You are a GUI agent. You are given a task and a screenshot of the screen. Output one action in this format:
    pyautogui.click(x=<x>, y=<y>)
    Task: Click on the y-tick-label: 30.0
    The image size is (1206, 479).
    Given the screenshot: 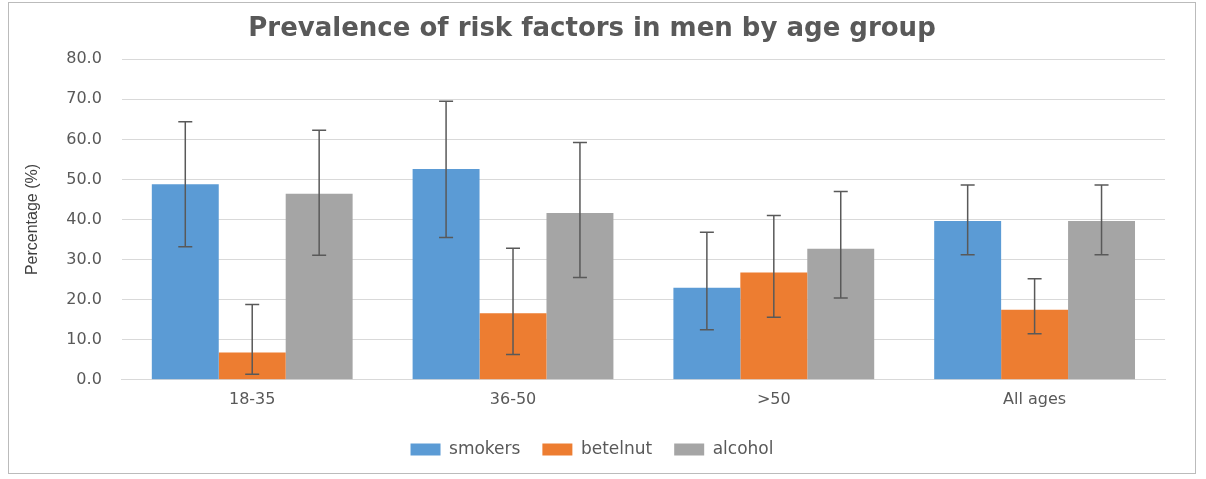 What is the action you would take?
    pyautogui.click(x=84, y=258)
    